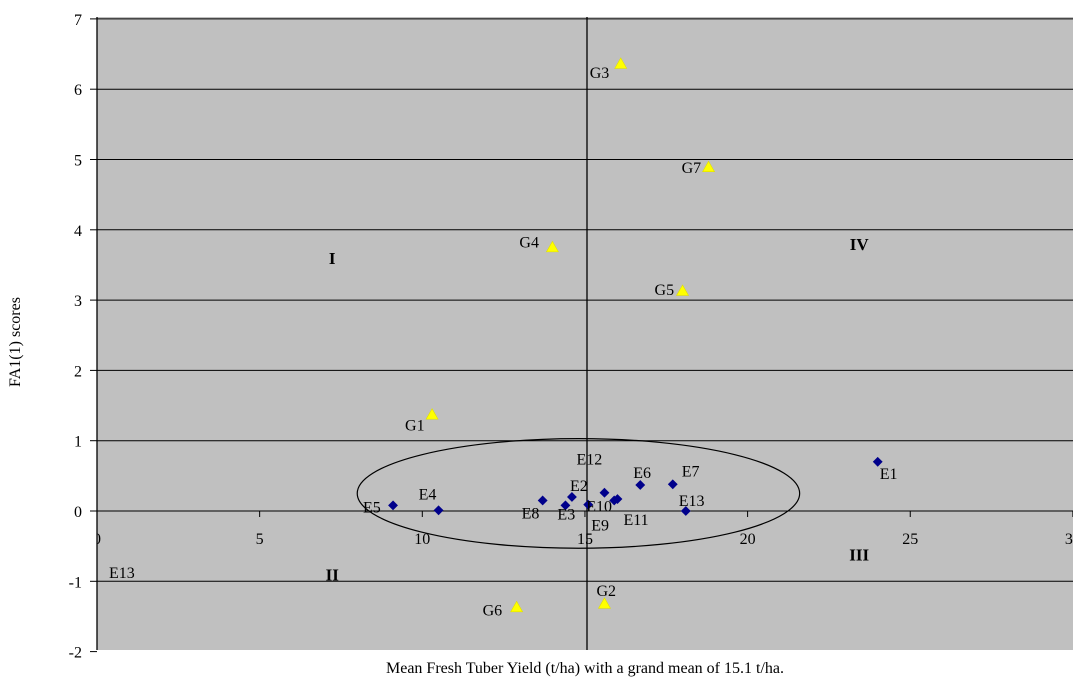 This screenshot has height=682, width=1073. What do you see at coordinates (709, 166) in the screenshot?
I see `point-G7` at bounding box center [709, 166].